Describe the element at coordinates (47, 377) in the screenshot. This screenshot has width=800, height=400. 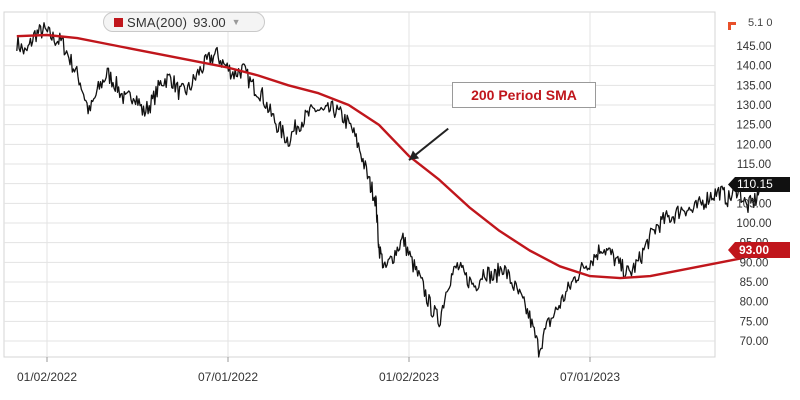
I see `x-tick-label: 01/02/2022` at that location.